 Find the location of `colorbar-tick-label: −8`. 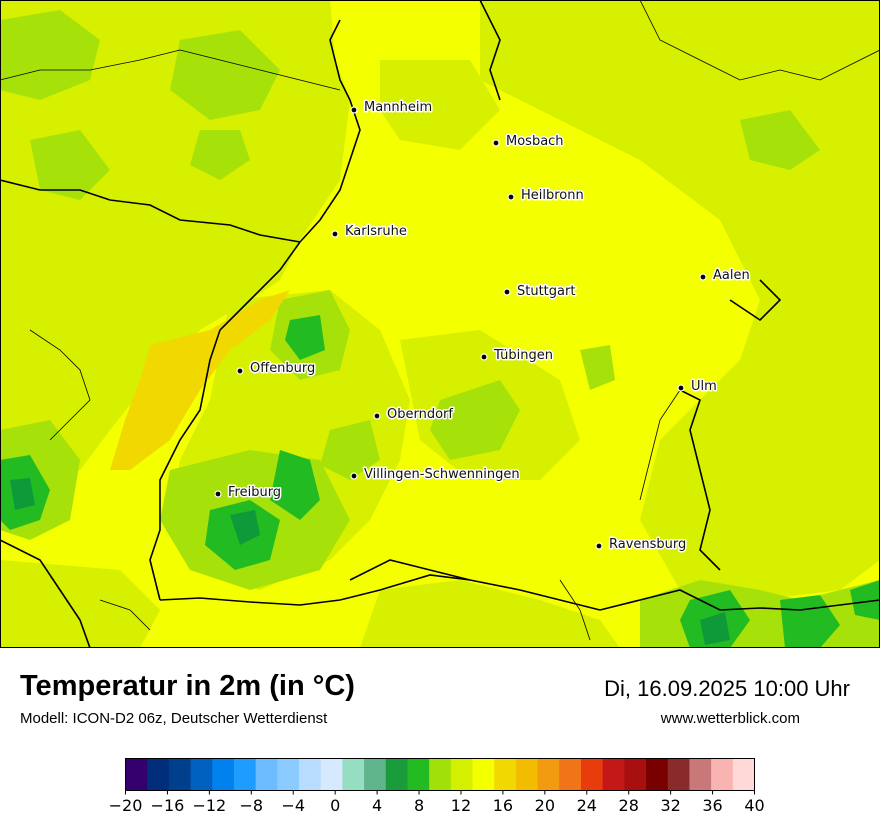

colorbar-tick-label: −8 is located at coordinates (252, 805).